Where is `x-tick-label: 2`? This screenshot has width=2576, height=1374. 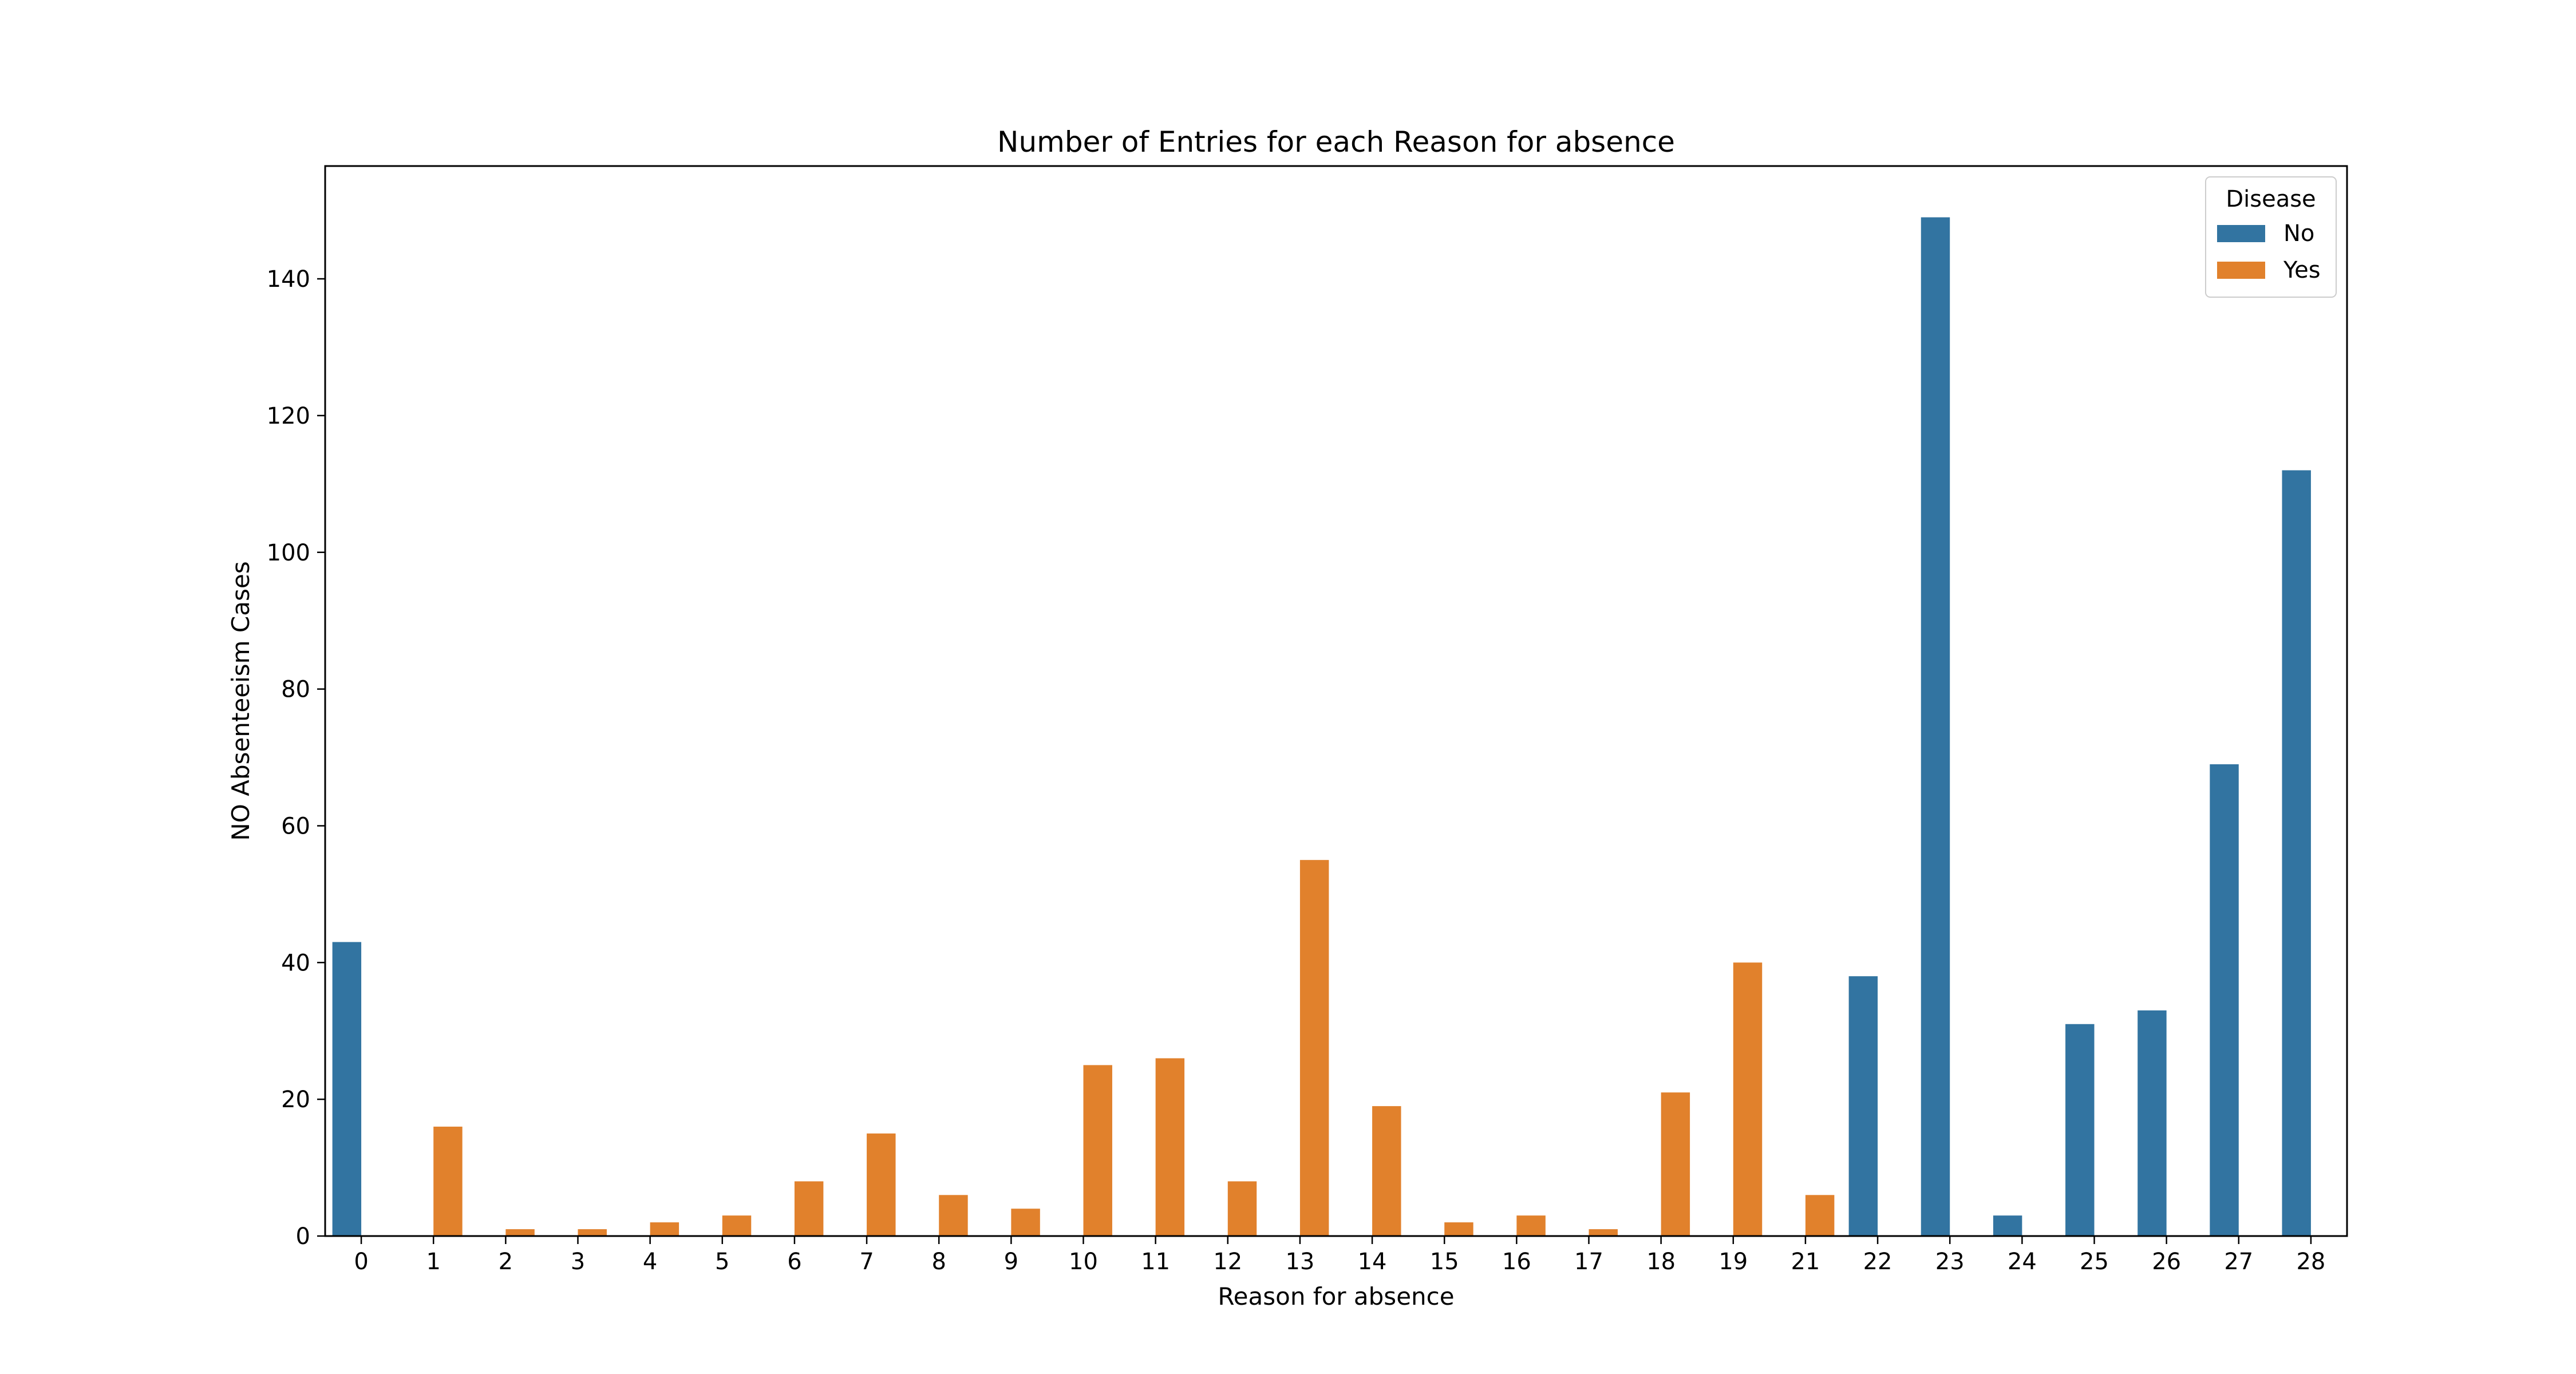 x-tick-label: 2 is located at coordinates (506, 1262).